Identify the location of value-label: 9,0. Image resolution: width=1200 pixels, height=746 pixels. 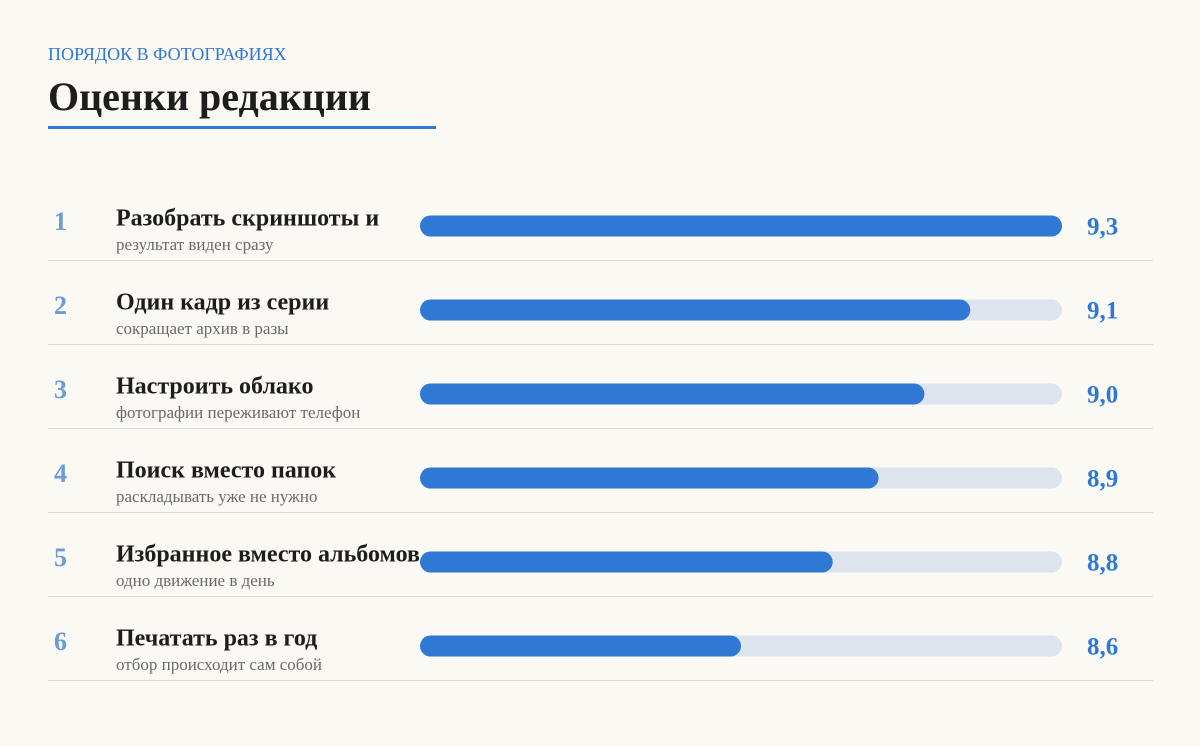
(1102, 395).